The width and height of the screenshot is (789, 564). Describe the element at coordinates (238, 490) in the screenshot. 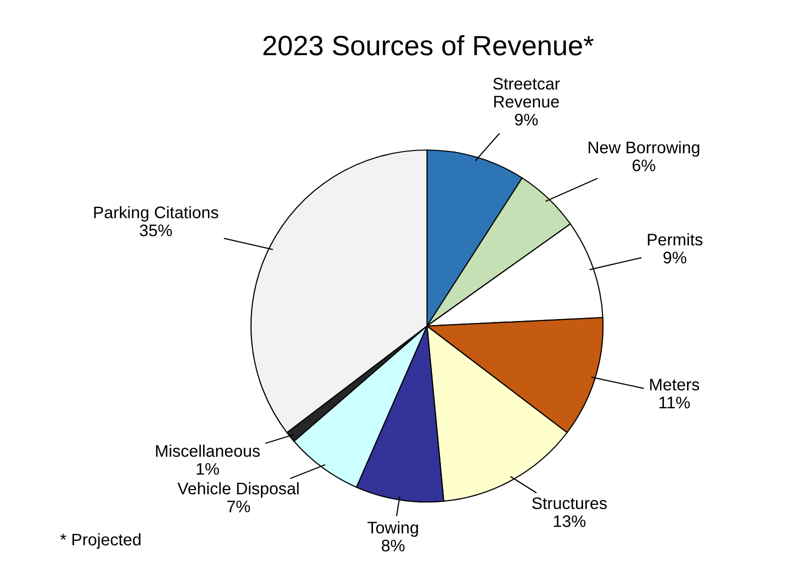

I see `slice-label: Vehicle Disposal` at that location.